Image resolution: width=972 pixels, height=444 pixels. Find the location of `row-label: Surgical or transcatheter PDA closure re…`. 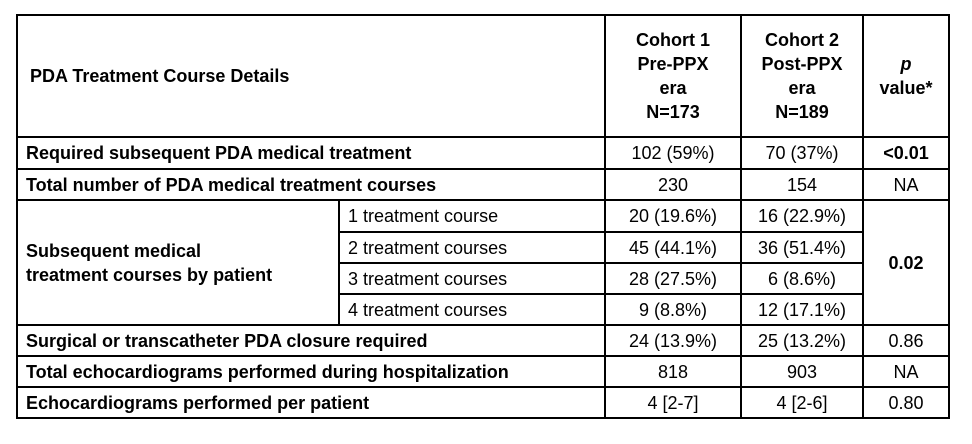

row-label: Surgical or transcatheter PDA closure re… is located at coordinates (311, 340).